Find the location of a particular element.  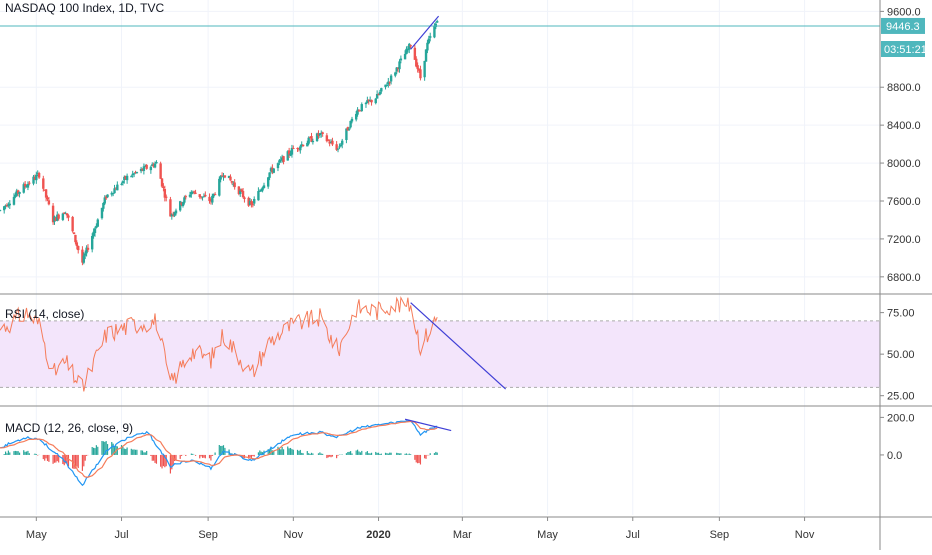

price-axis-label: 8800.0 is located at coordinates (904, 88).